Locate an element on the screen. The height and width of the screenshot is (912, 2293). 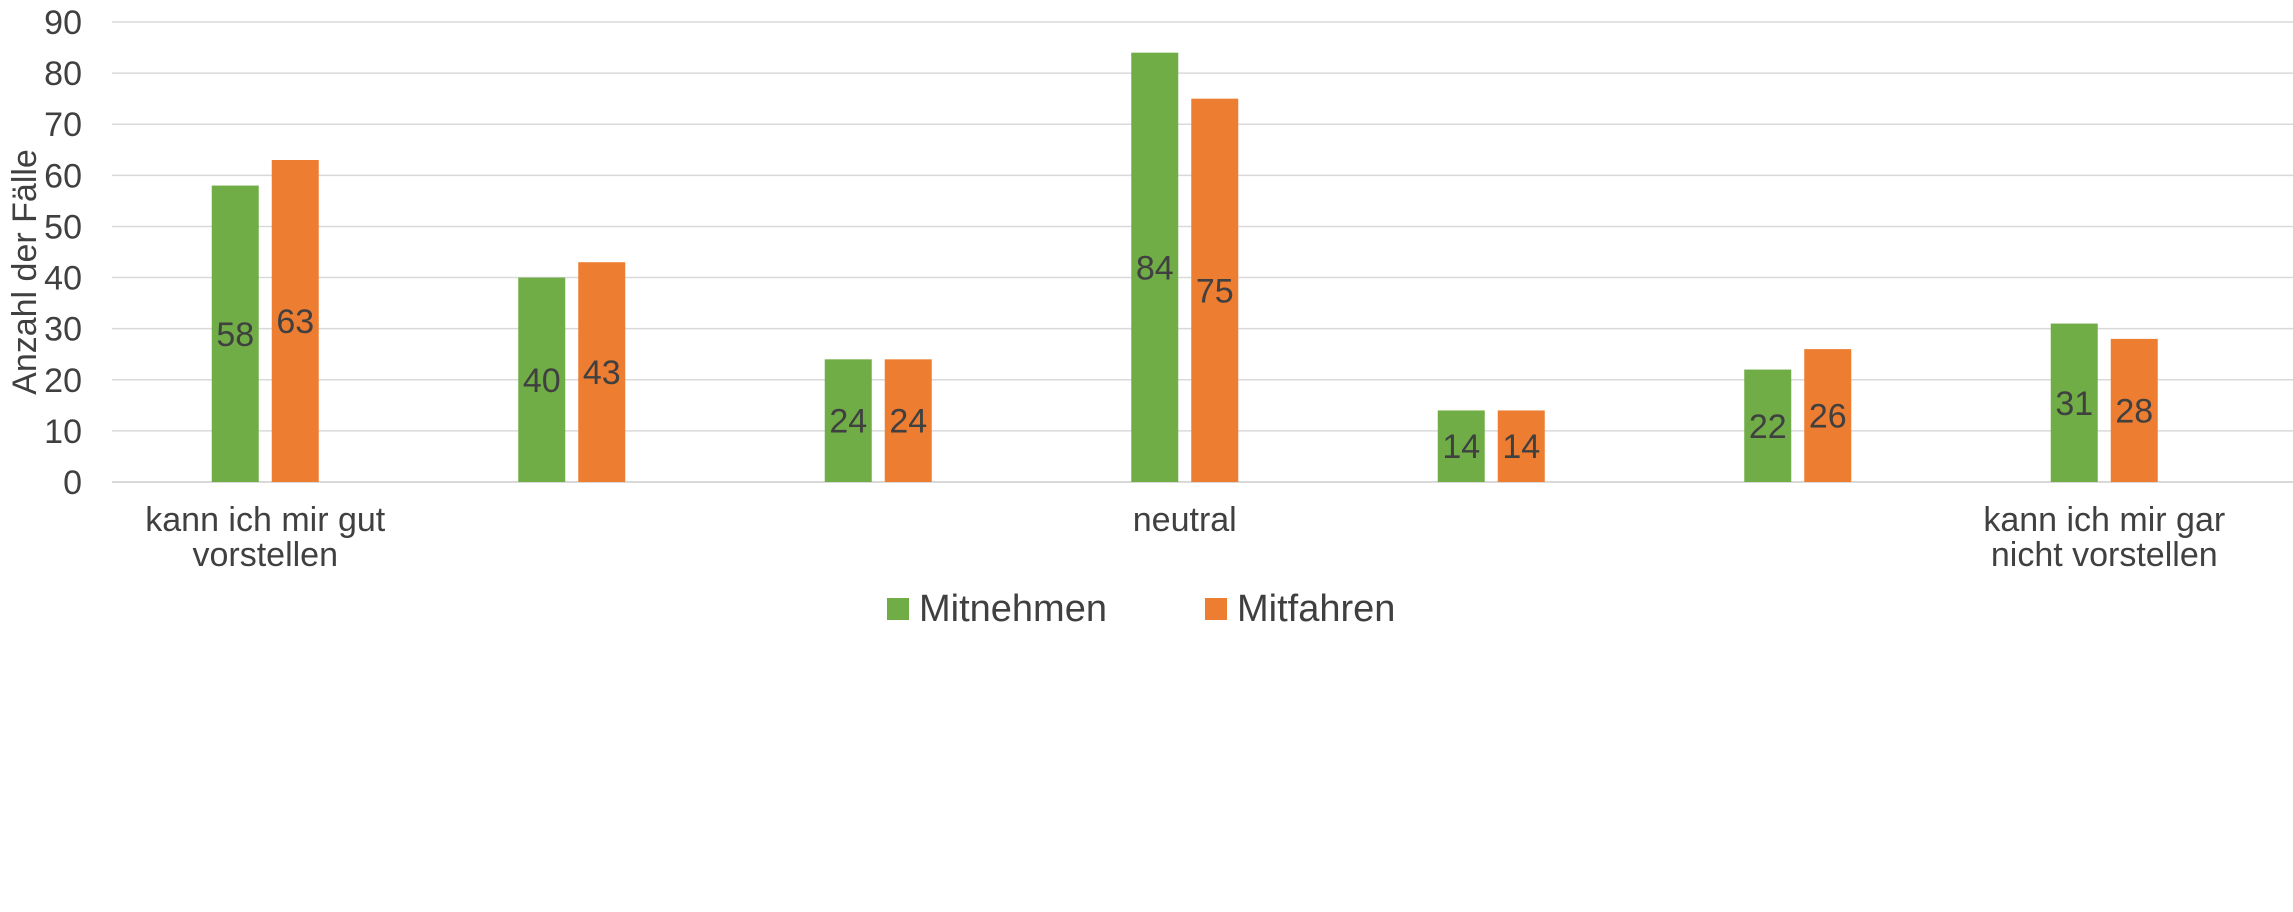
data-label: 31 is located at coordinates (2074, 404).